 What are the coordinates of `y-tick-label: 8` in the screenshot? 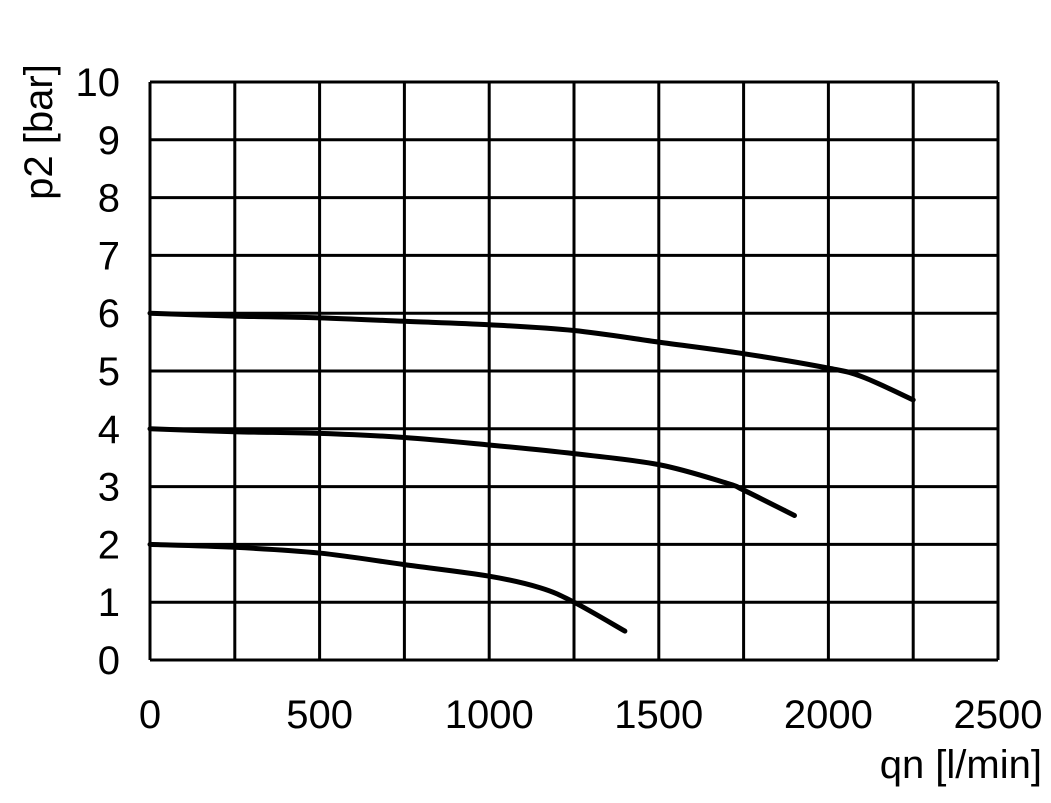 It's located at (109, 199).